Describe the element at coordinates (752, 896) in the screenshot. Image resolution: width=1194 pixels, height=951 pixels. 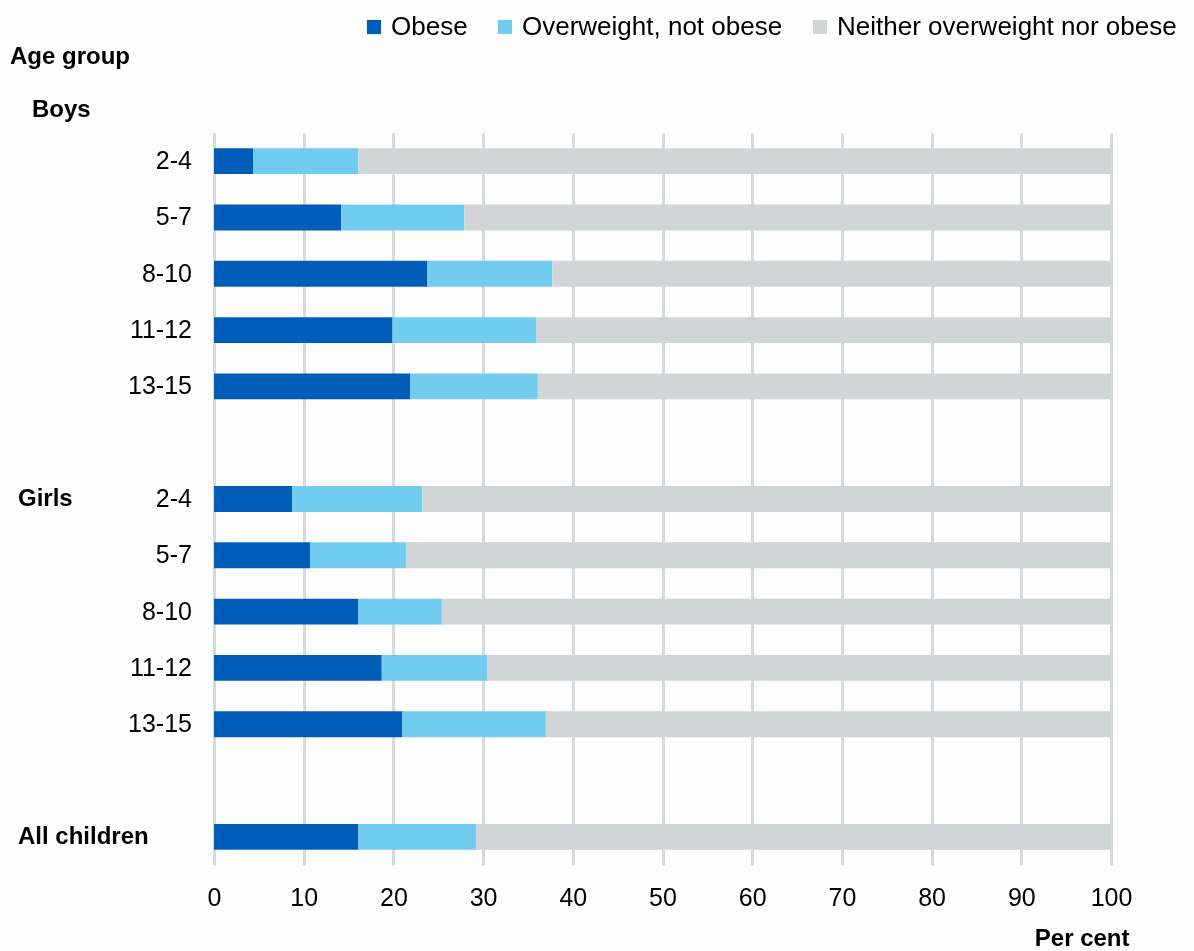
I see `x-tick-label: 60` at that location.